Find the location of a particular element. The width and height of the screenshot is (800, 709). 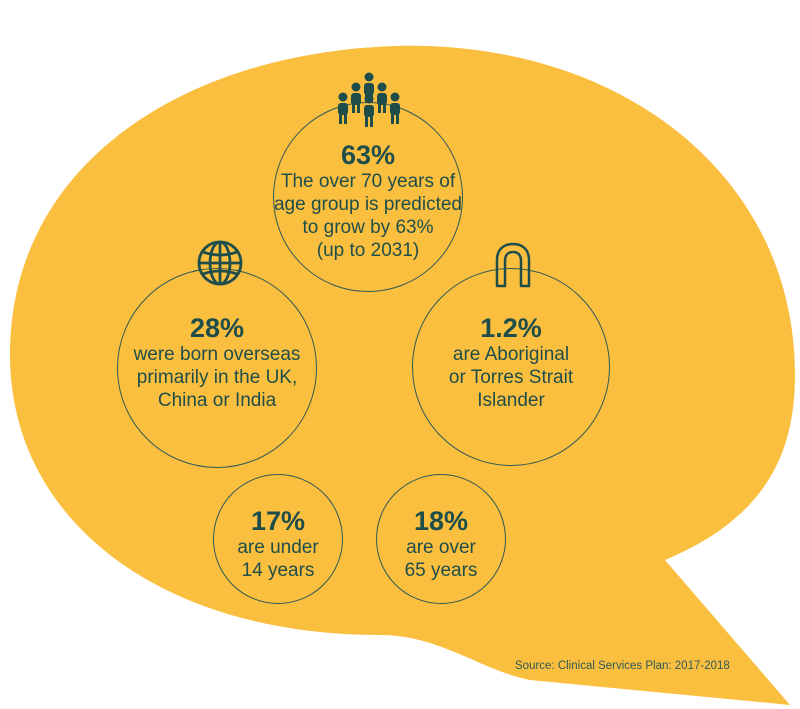

people-group-icon is located at coordinates (369, 99).